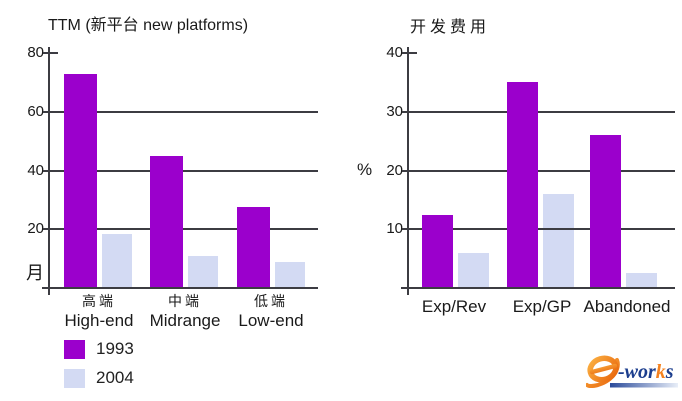 This screenshot has height=401, width=682. Describe the element at coordinates (644, 385) in the screenshot. I see `logo-underline-bar` at that location.